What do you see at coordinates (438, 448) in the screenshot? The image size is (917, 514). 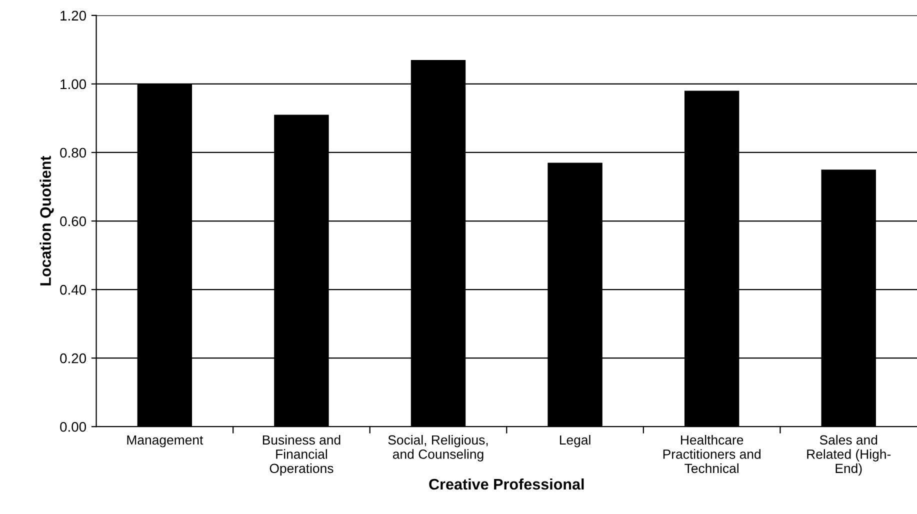 I see `x-tick-label: Social, Religious, and Counseling` at bounding box center [438, 448].